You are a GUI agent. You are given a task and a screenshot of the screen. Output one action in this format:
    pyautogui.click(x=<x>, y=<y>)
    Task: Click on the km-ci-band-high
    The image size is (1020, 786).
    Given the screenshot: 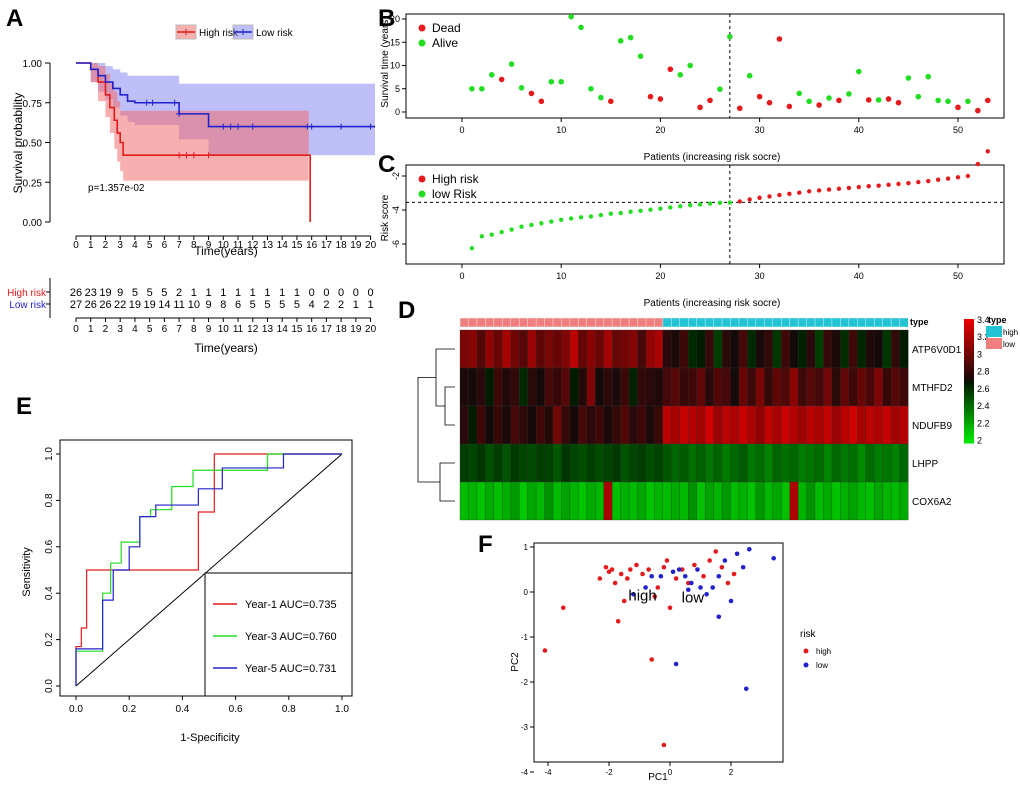 What is the action you would take?
    pyautogui.click(x=192, y=122)
    